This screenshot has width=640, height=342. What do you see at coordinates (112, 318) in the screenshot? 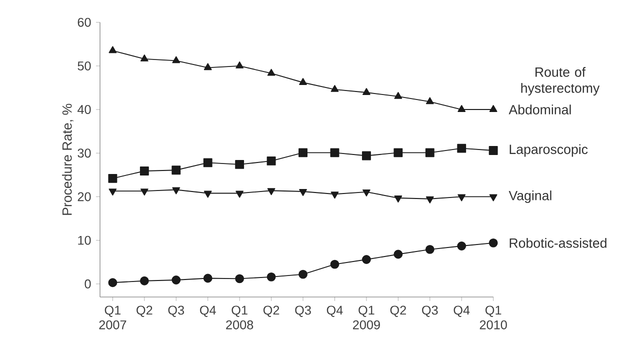
I see `x-tick-label: Q1 2007` at bounding box center [112, 318].